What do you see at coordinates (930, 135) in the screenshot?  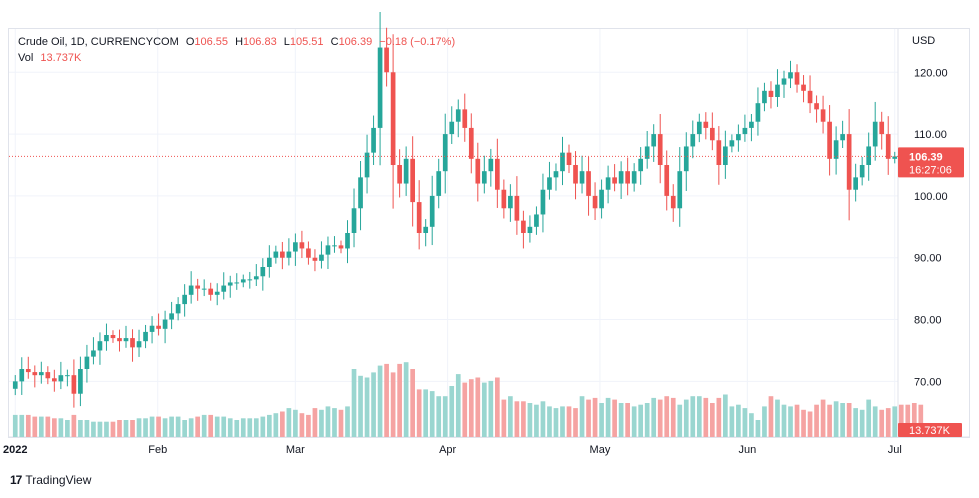 I see `y-tick-label: 110.00` at bounding box center [930, 135].